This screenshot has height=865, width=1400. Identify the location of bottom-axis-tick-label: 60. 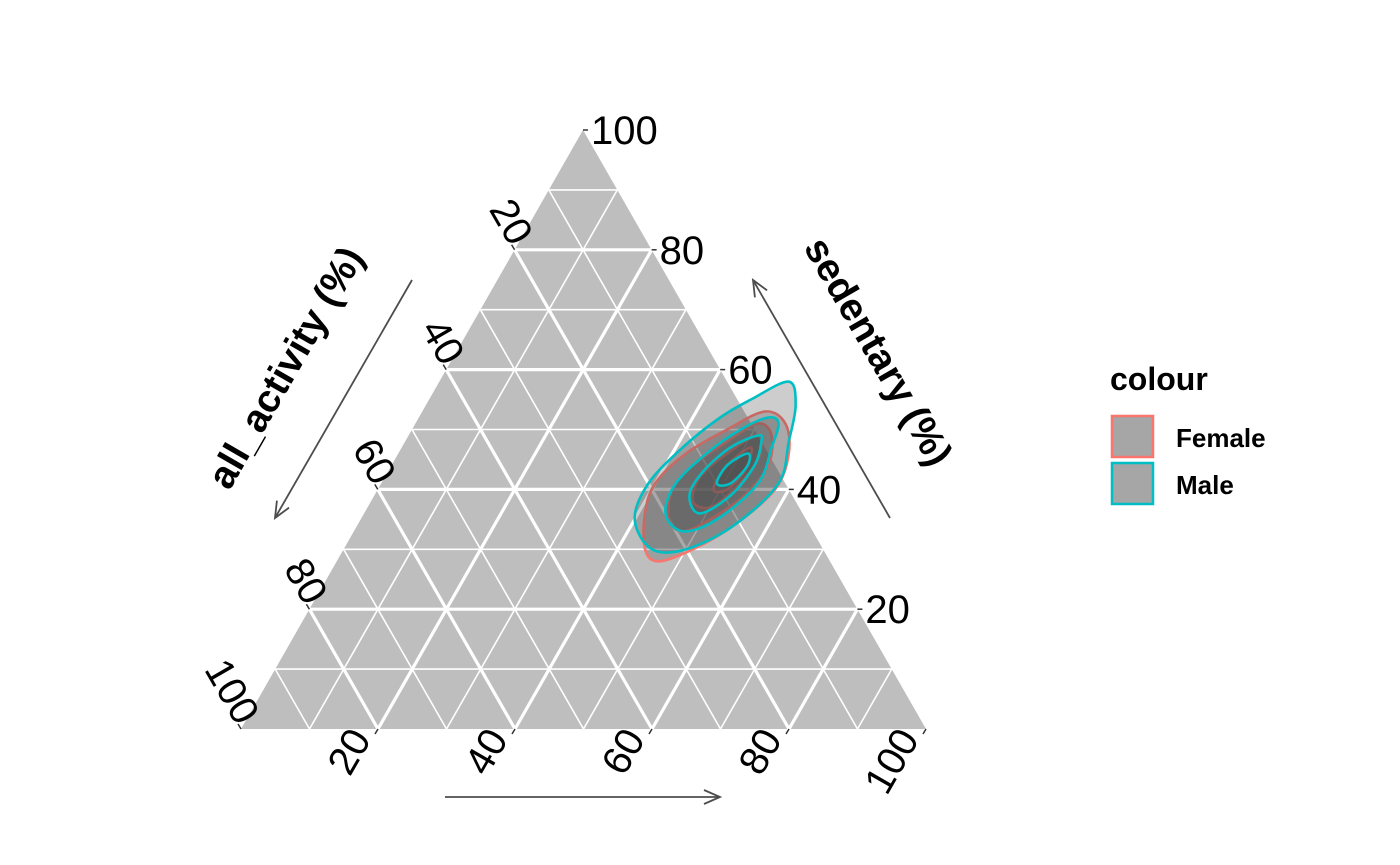
(623, 752).